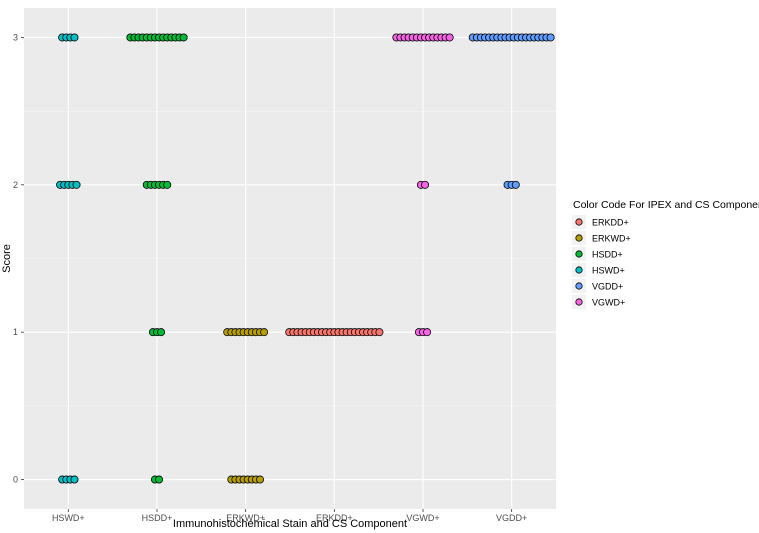  Describe the element at coordinates (608, 303) in the screenshot. I see `legend-label: VGWD+` at that location.